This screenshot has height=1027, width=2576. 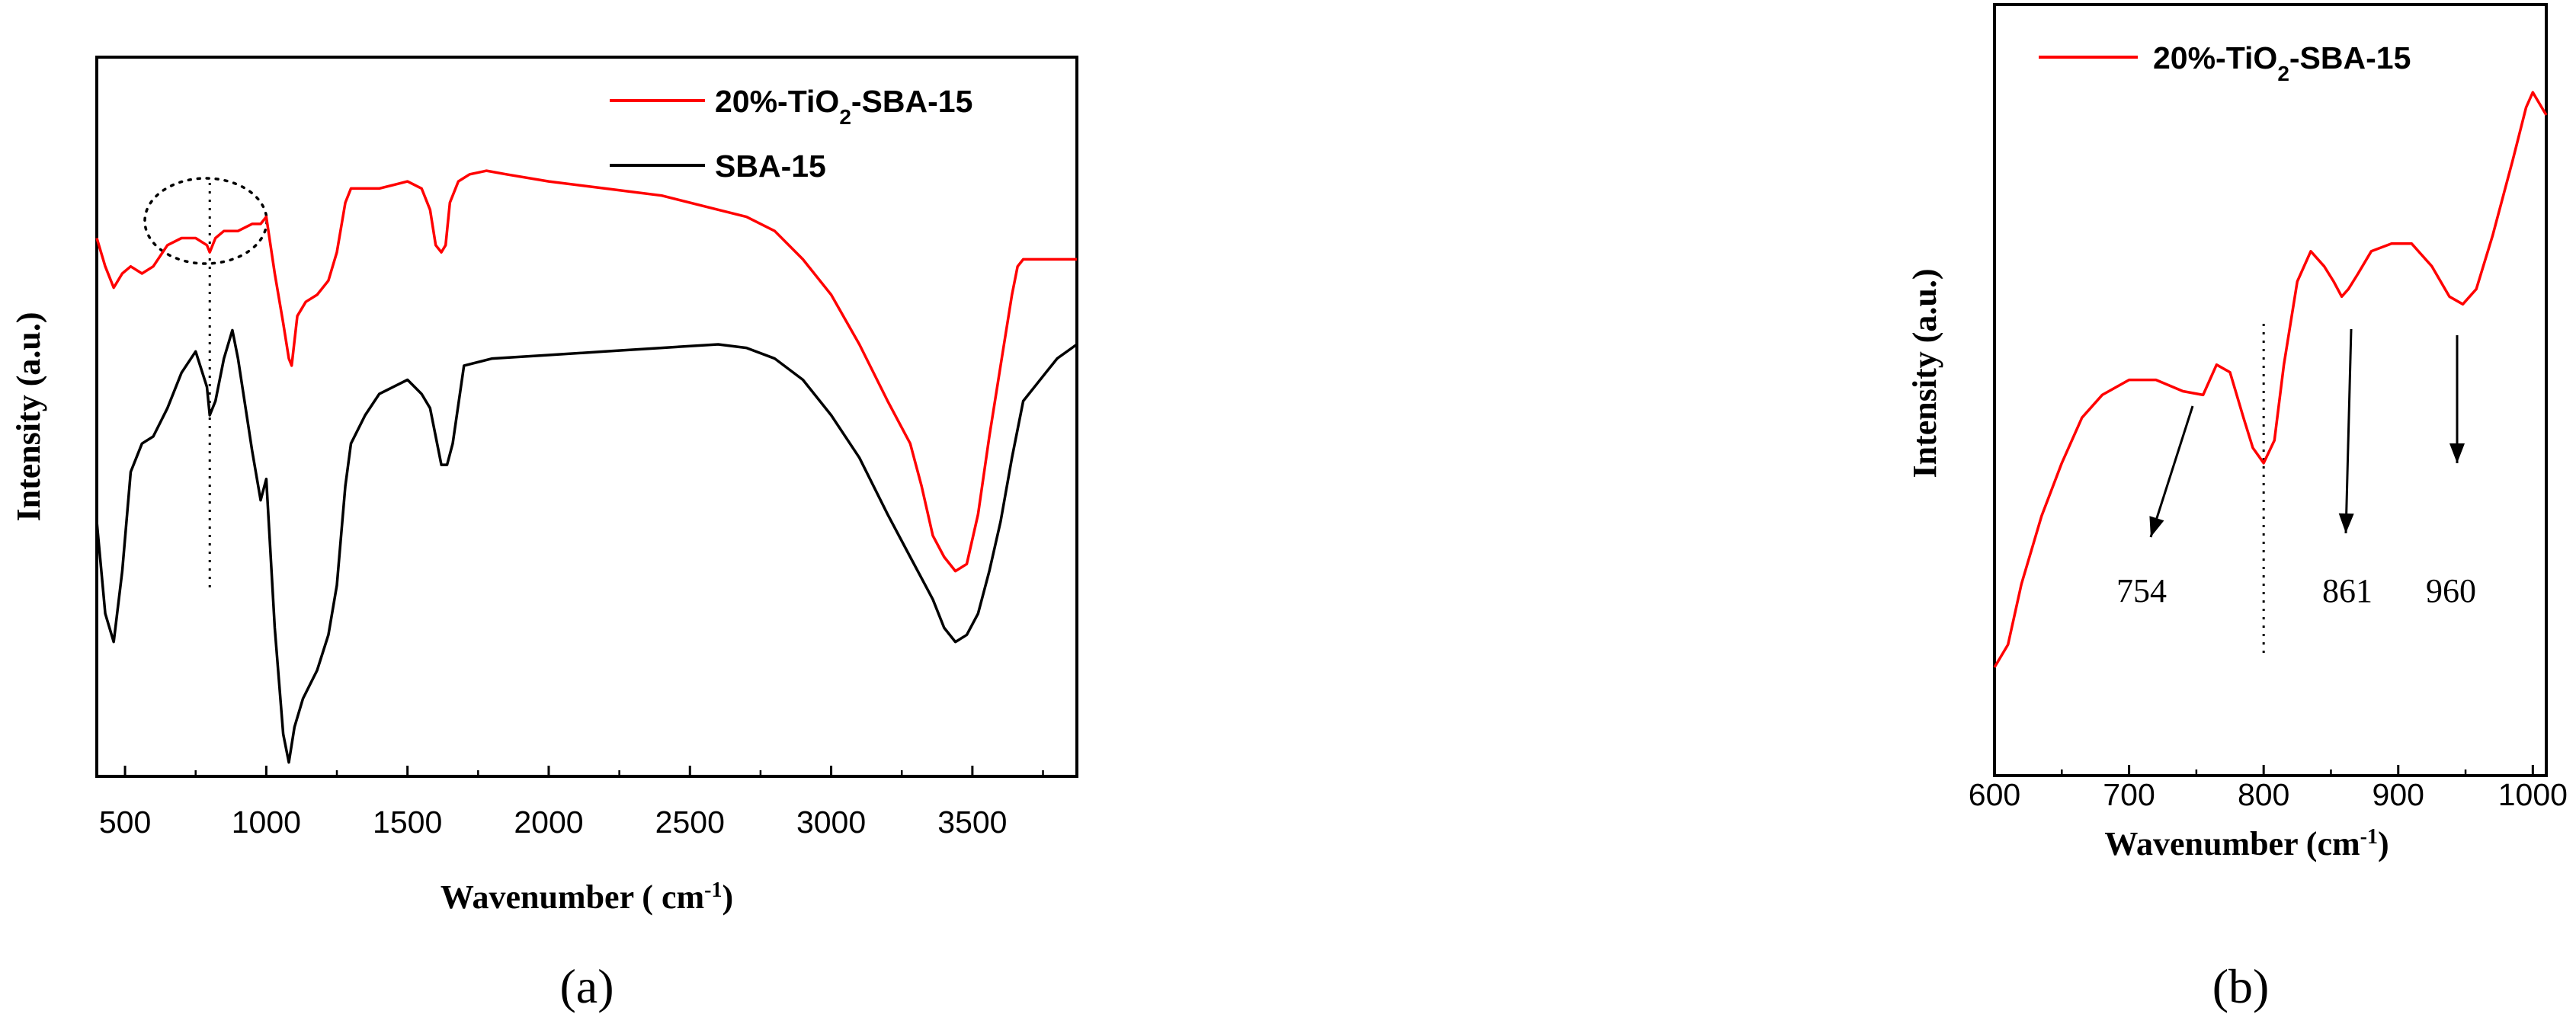 What do you see at coordinates (2263, 794) in the screenshot?
I see `x-tick-label: 800` at bounding box center [2263, 794].